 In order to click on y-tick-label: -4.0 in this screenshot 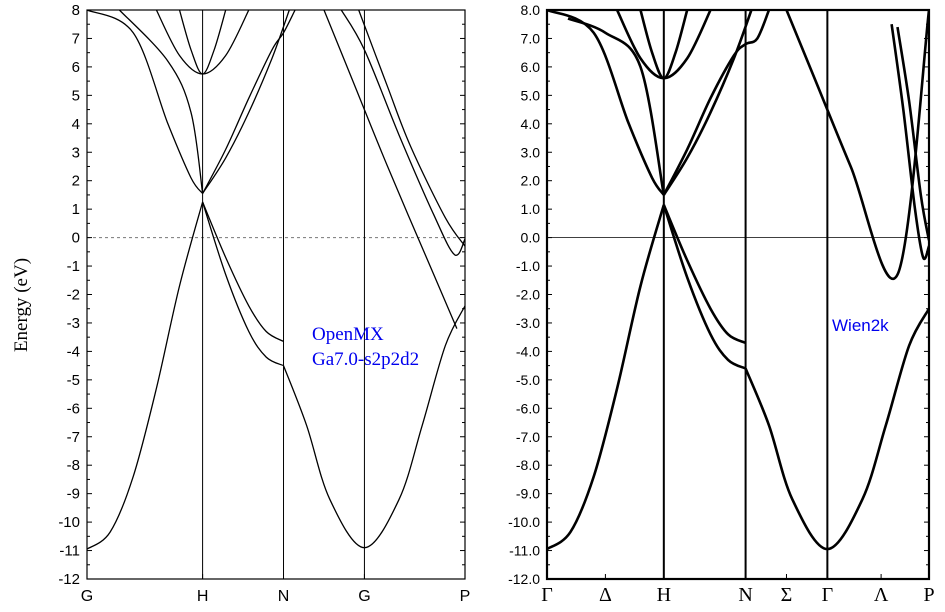, I will do `click(528, 351)`.